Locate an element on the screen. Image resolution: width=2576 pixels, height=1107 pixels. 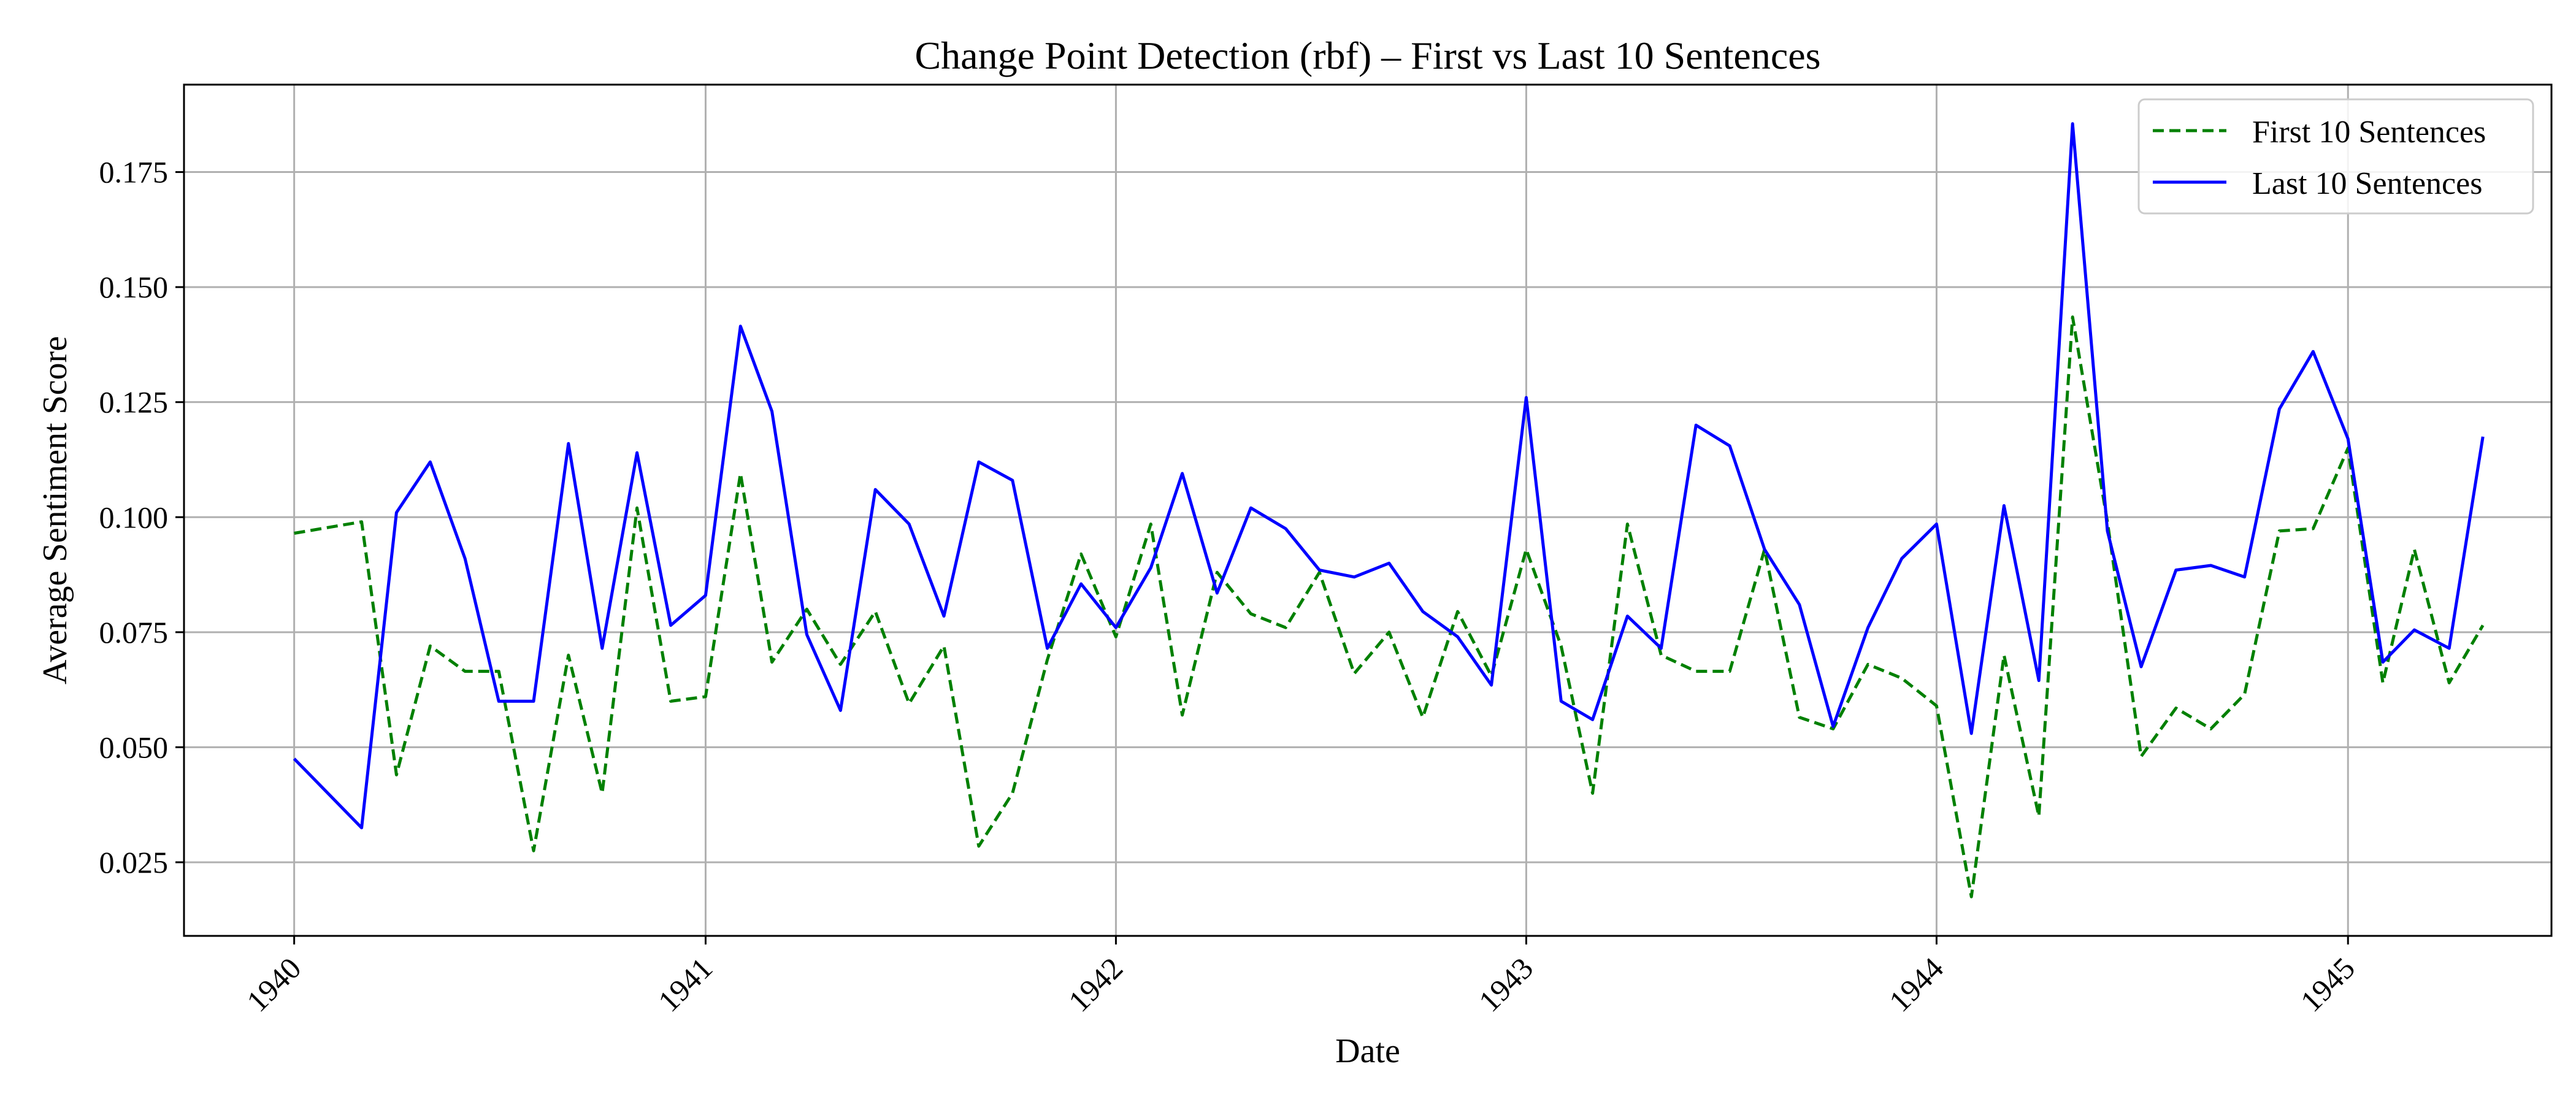
legend-label-first-10-sentences: First 10 Sentences is located at coordinates (2369, 132).